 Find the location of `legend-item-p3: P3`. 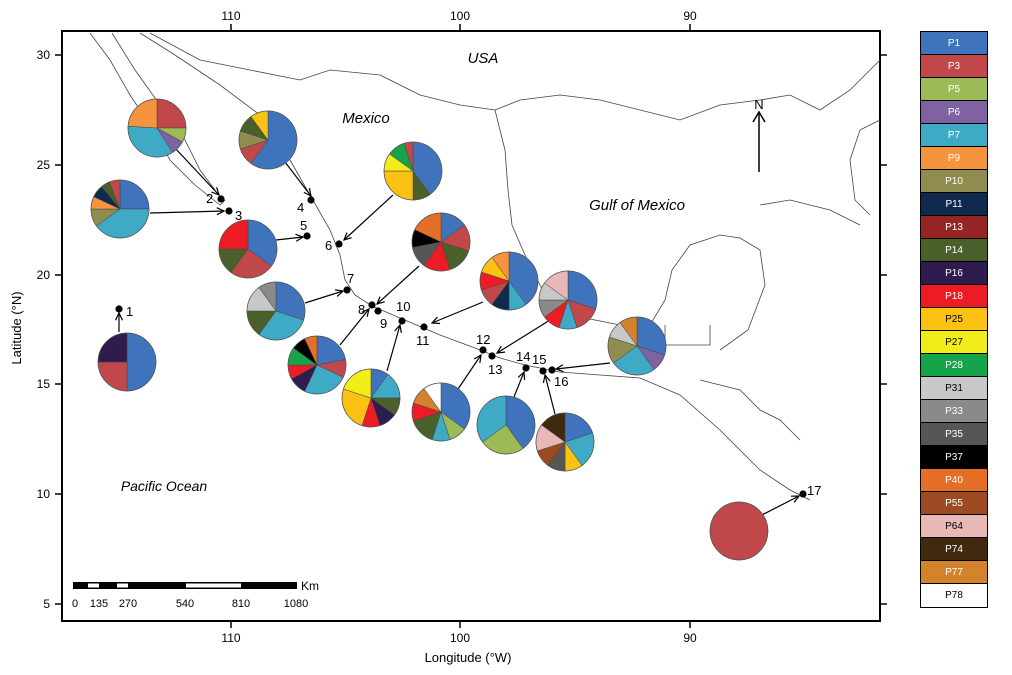

legend-item-p3: P3 is located at coordinates (954, 66).